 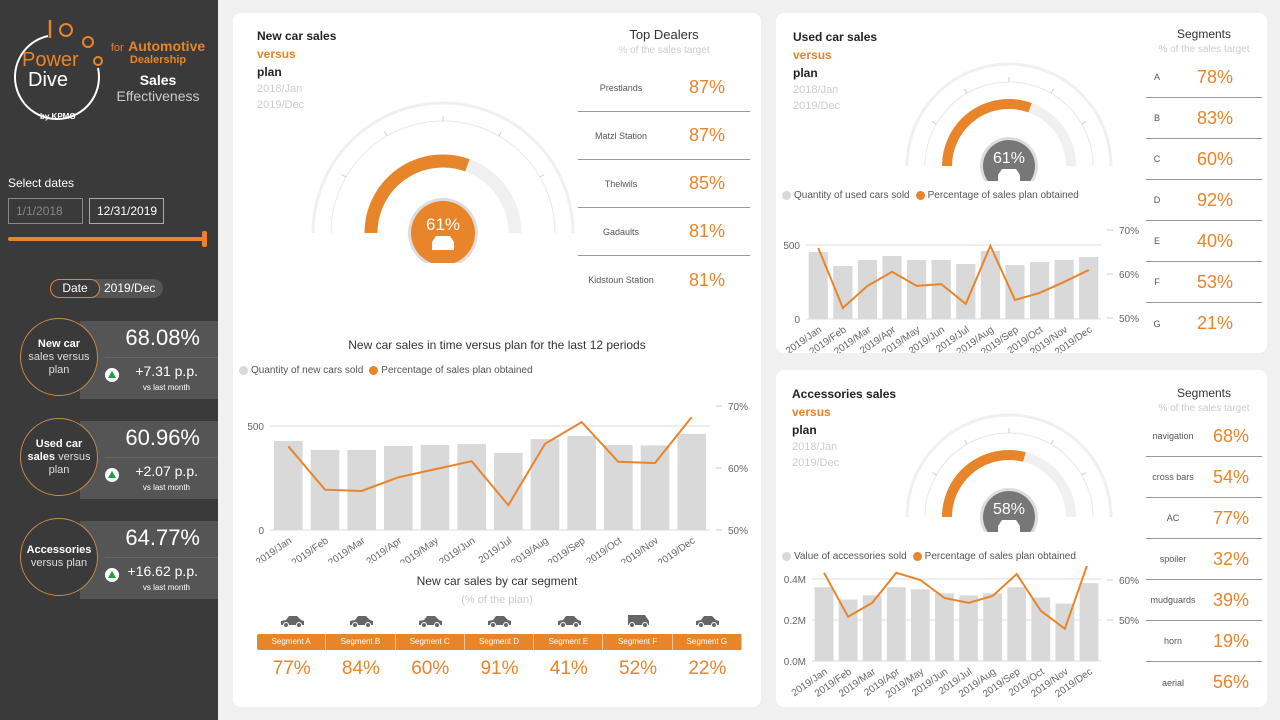 What do you see at coordinates (817, 106) in the screenshot?
I see `period-end: 2019/Dec` at bounding box center [817, 106].